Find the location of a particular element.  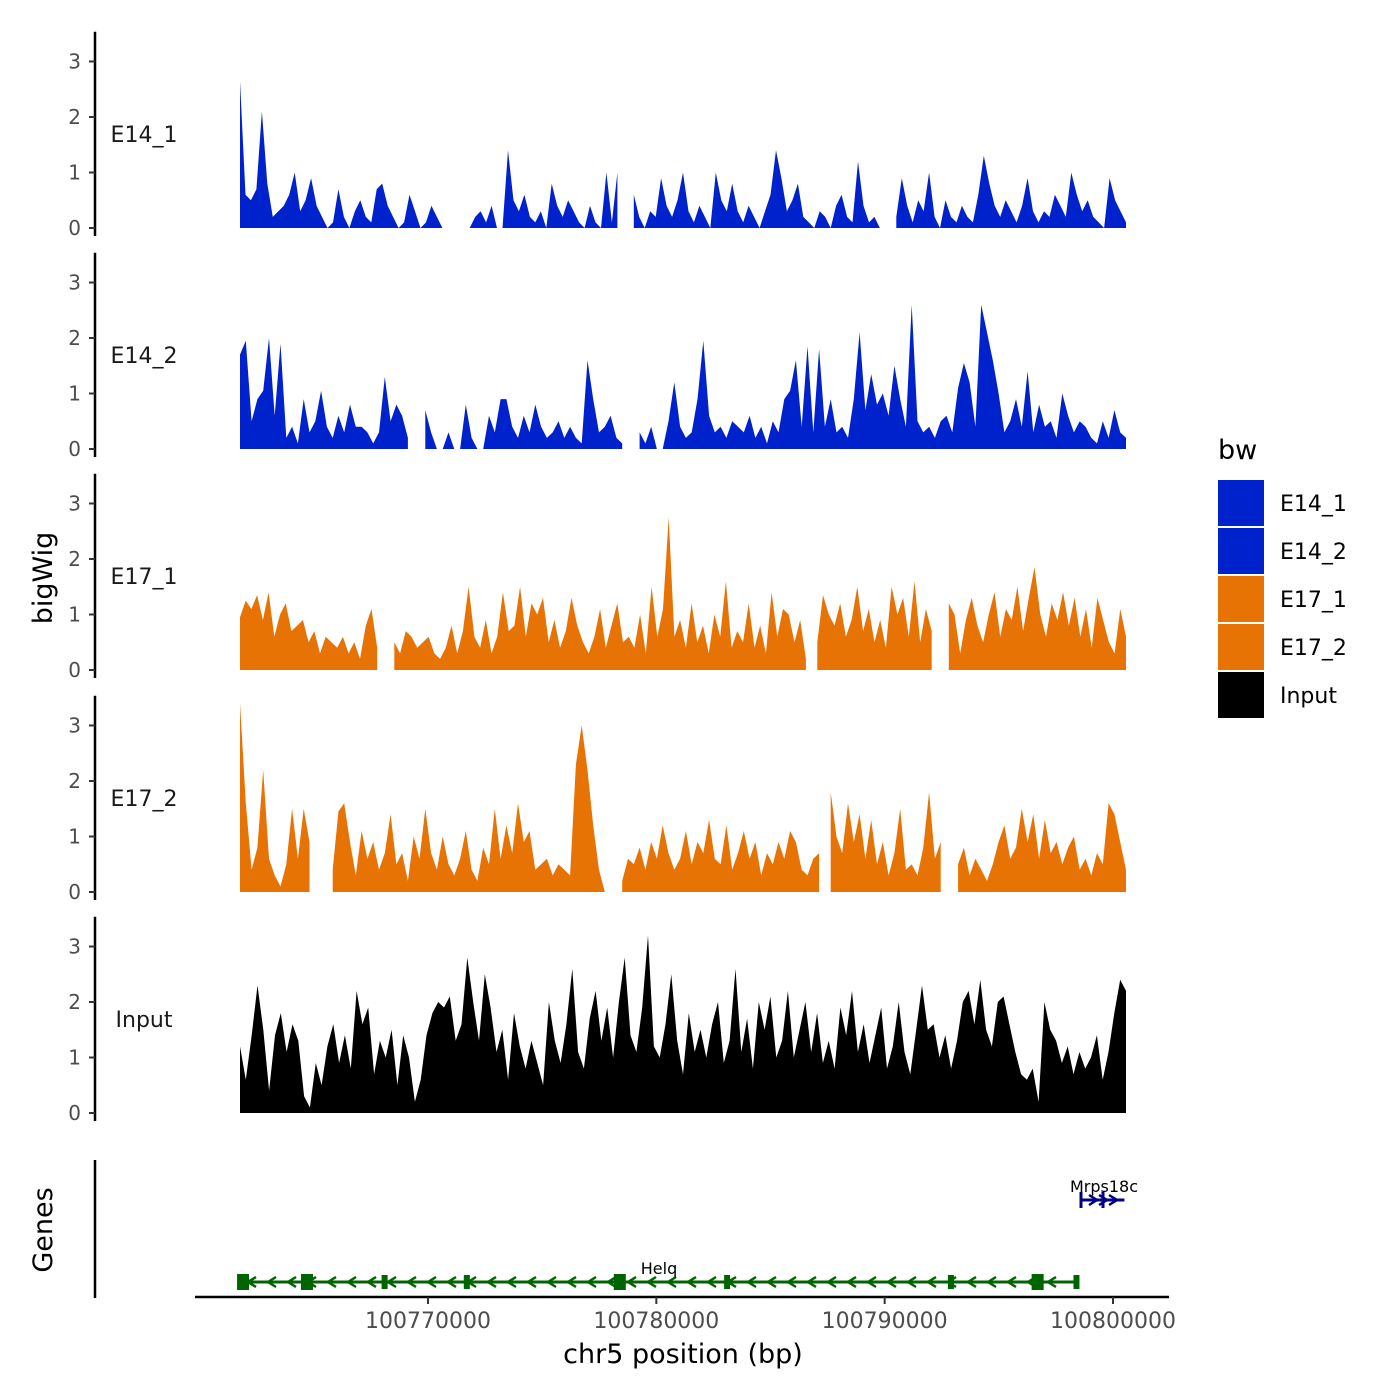

legend: bw E14_1 E14_2 E17_1 E17_2 Input is located at coordinates (1282, 576).